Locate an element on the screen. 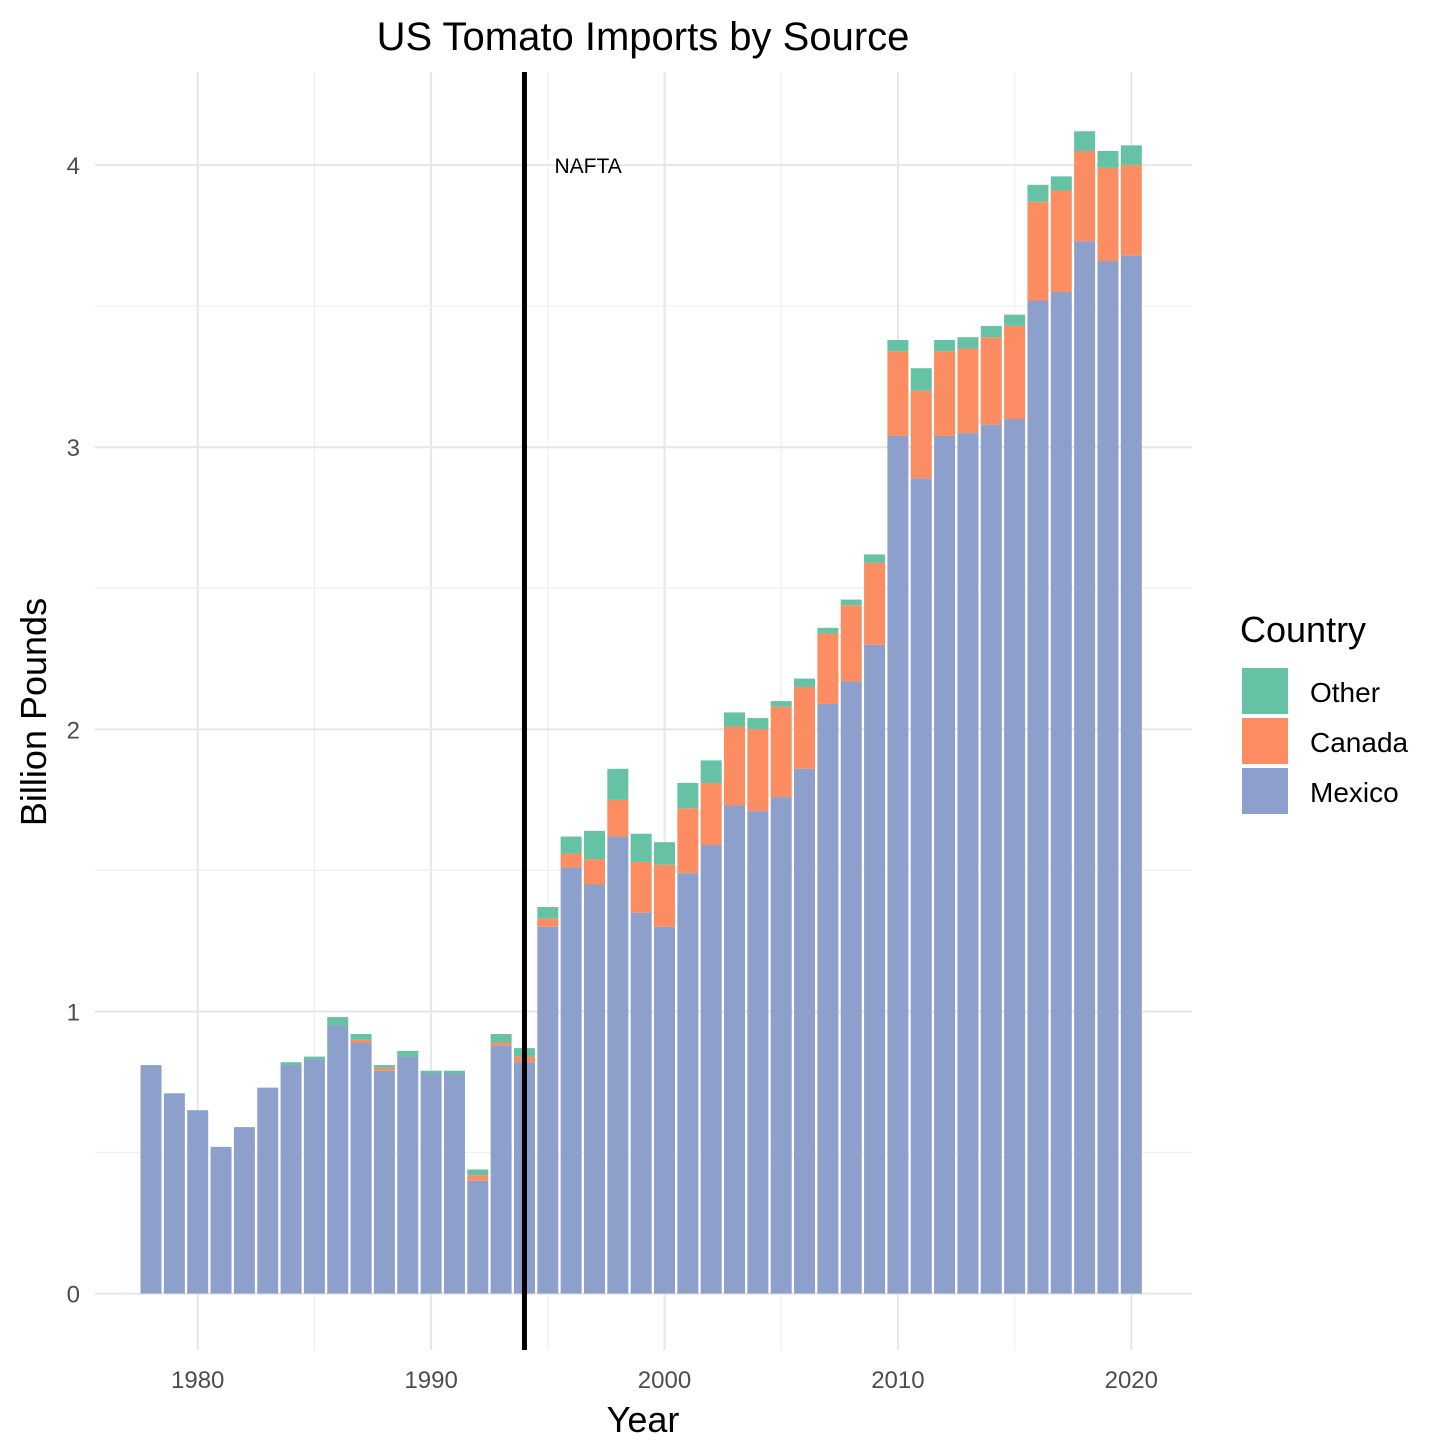 This screenshot has width=1456, height=1456. bar-mexico-2000 is located at coordinates (665, 1110).